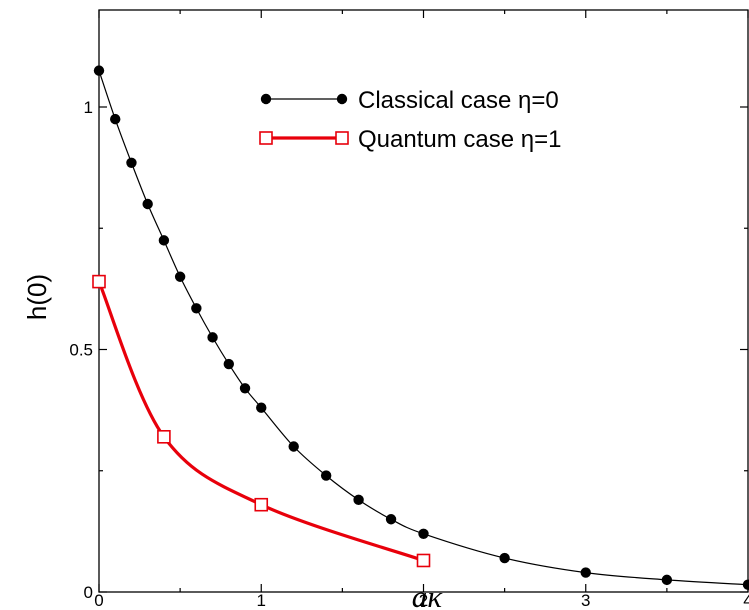 This screenshot has width=749, height=610. Describe the element at coordinates (37, 297) in the screenshot. I see `y-axis-label: h(0)` at that location.